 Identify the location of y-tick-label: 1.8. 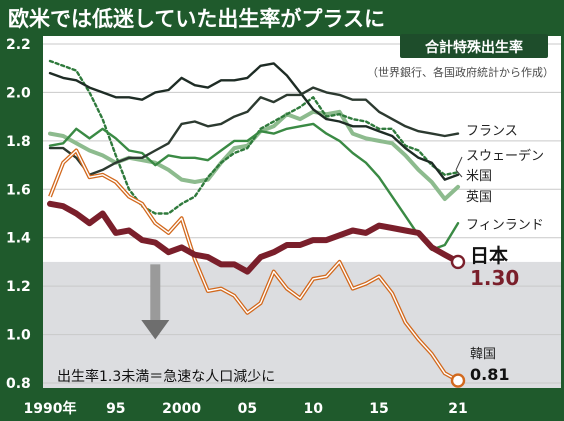
(18, 142).